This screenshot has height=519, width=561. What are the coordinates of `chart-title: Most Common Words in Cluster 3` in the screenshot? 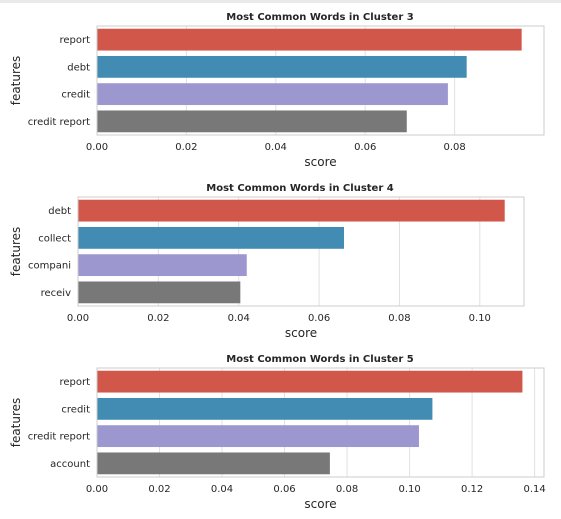 It's located at (319, 17).